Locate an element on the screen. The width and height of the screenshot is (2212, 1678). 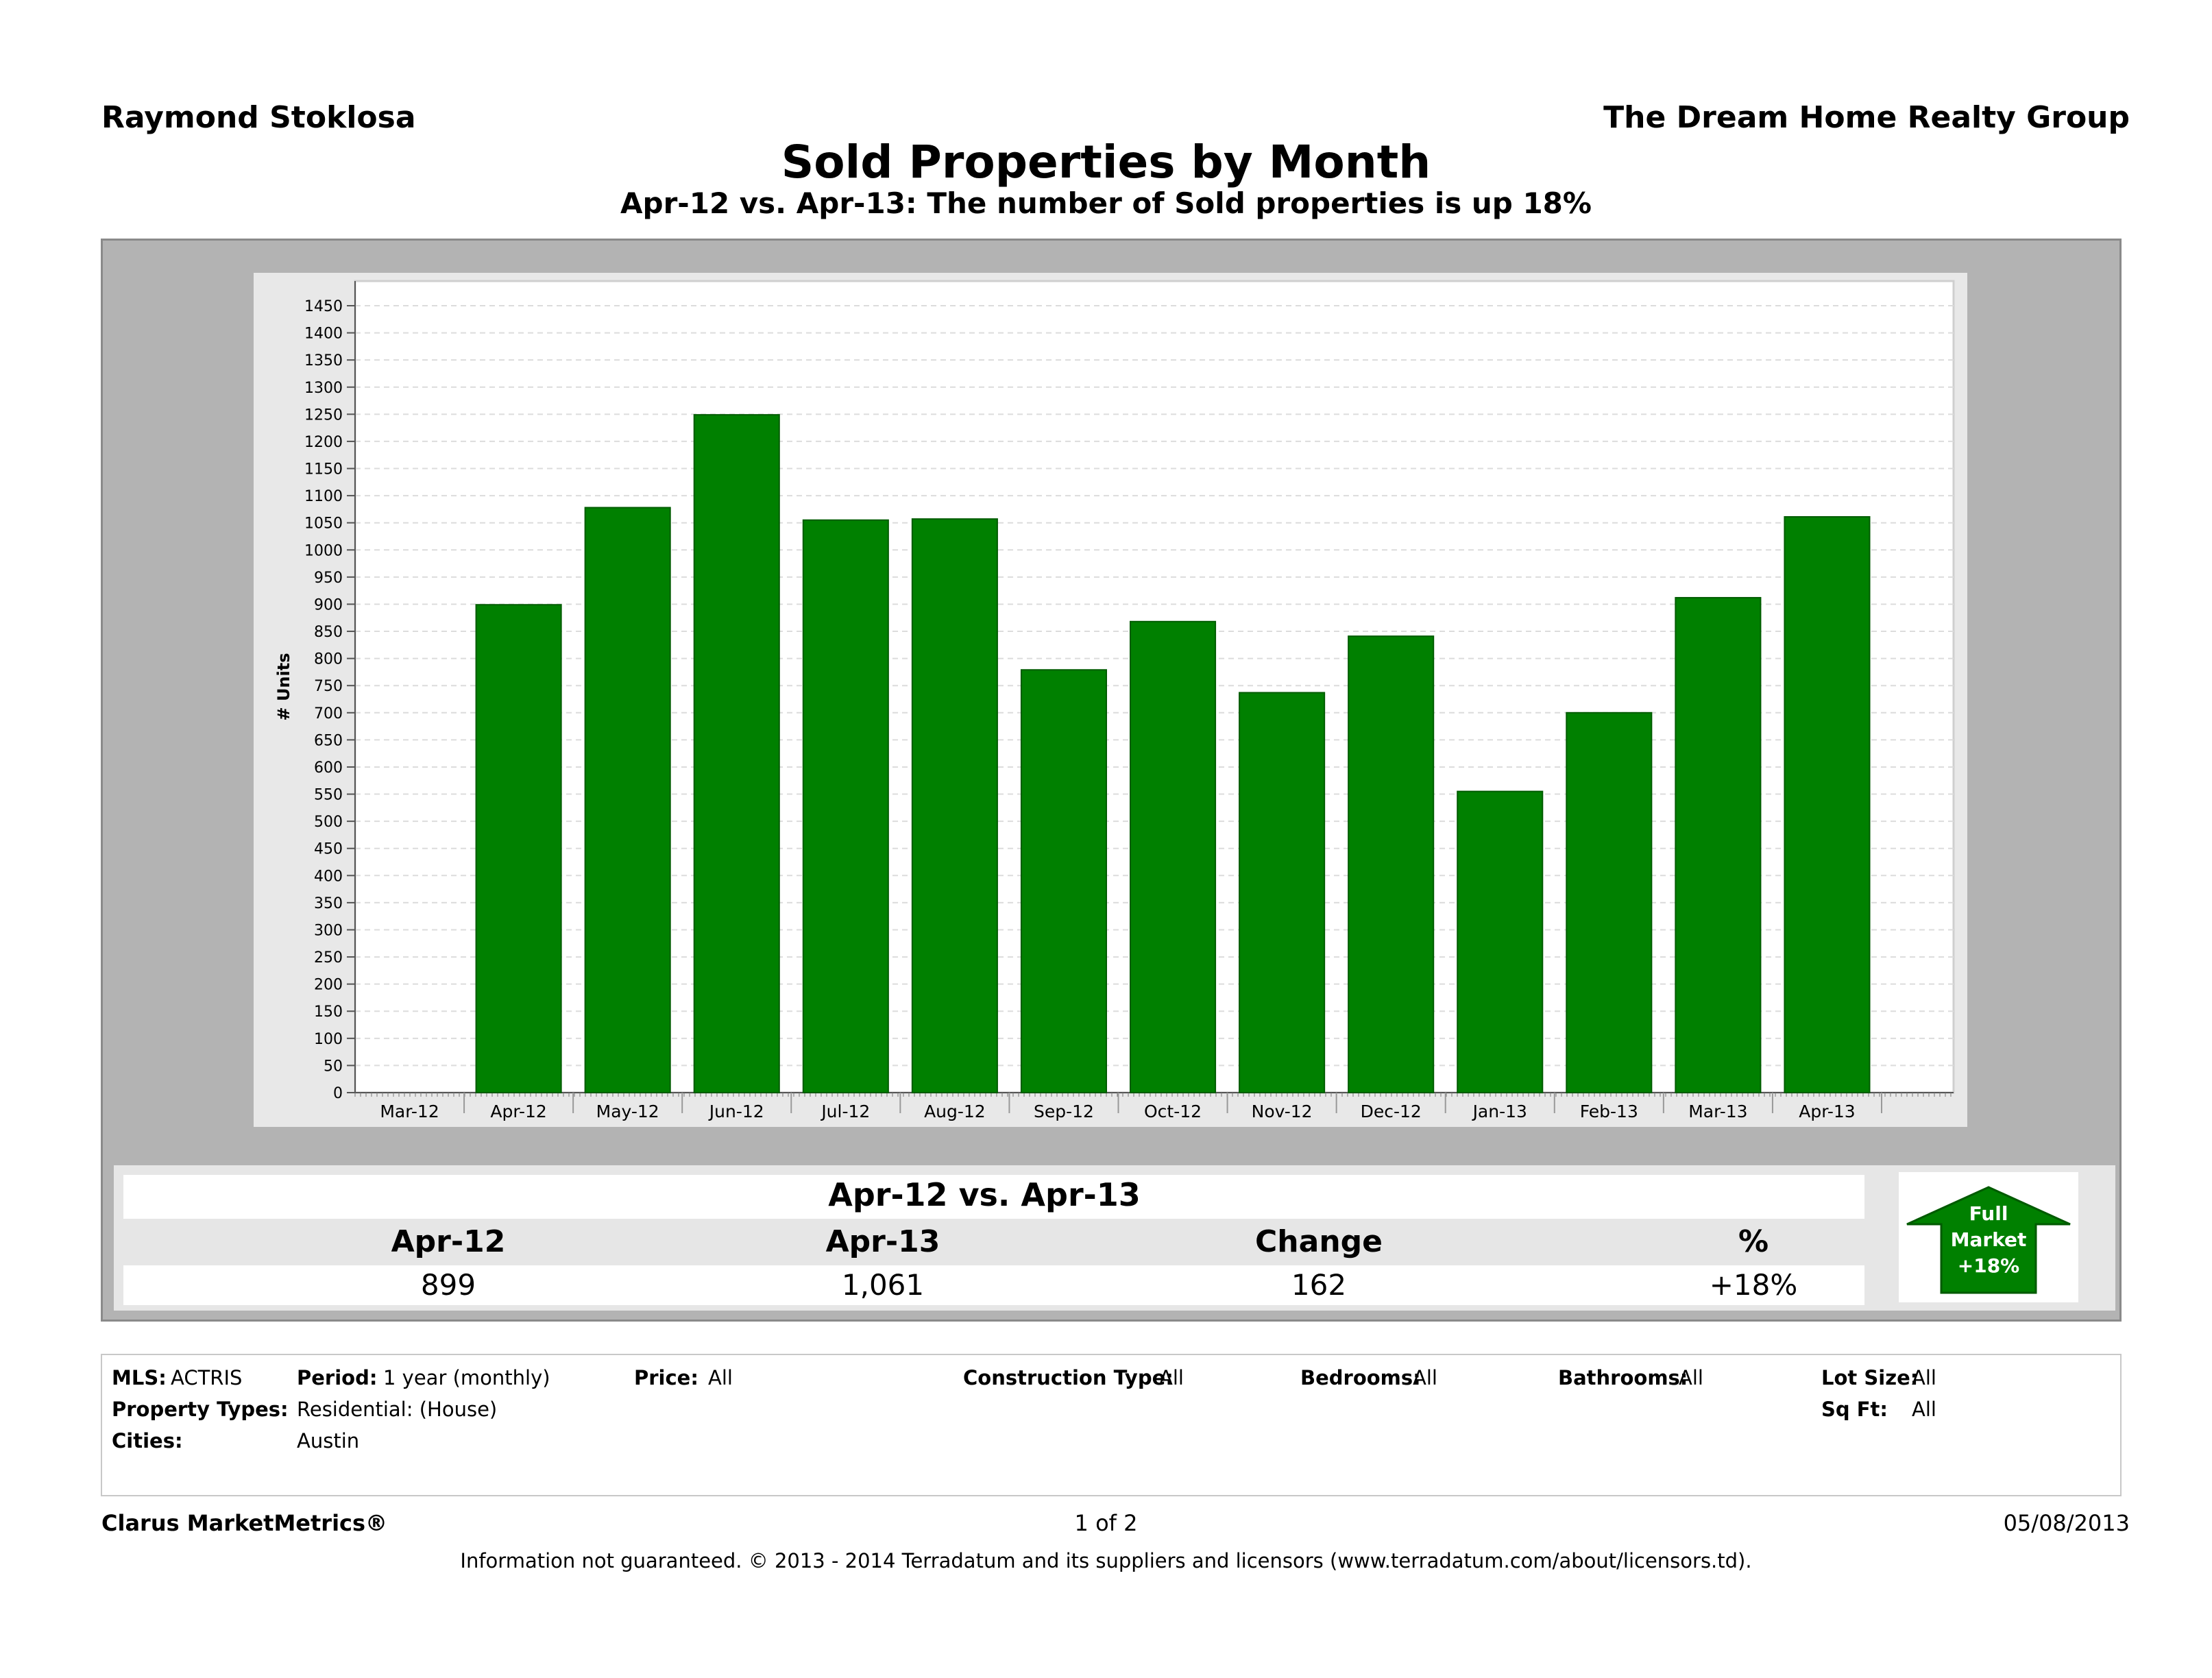
y-tick-label: 0 is located at coordinates (338, 1093).